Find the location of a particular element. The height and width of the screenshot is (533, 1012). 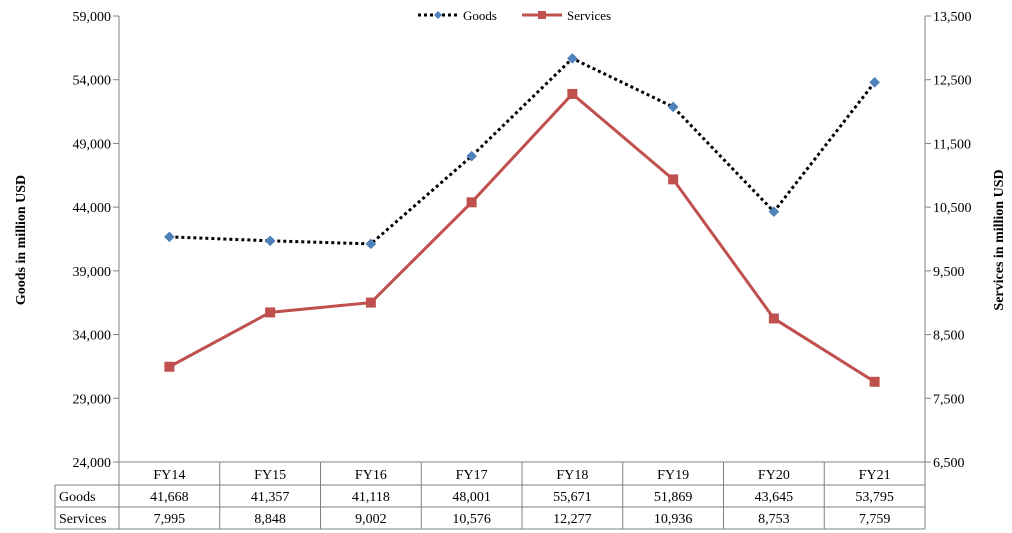

y-left-tick-label: 39,000 is located at coordinates (92, 272).